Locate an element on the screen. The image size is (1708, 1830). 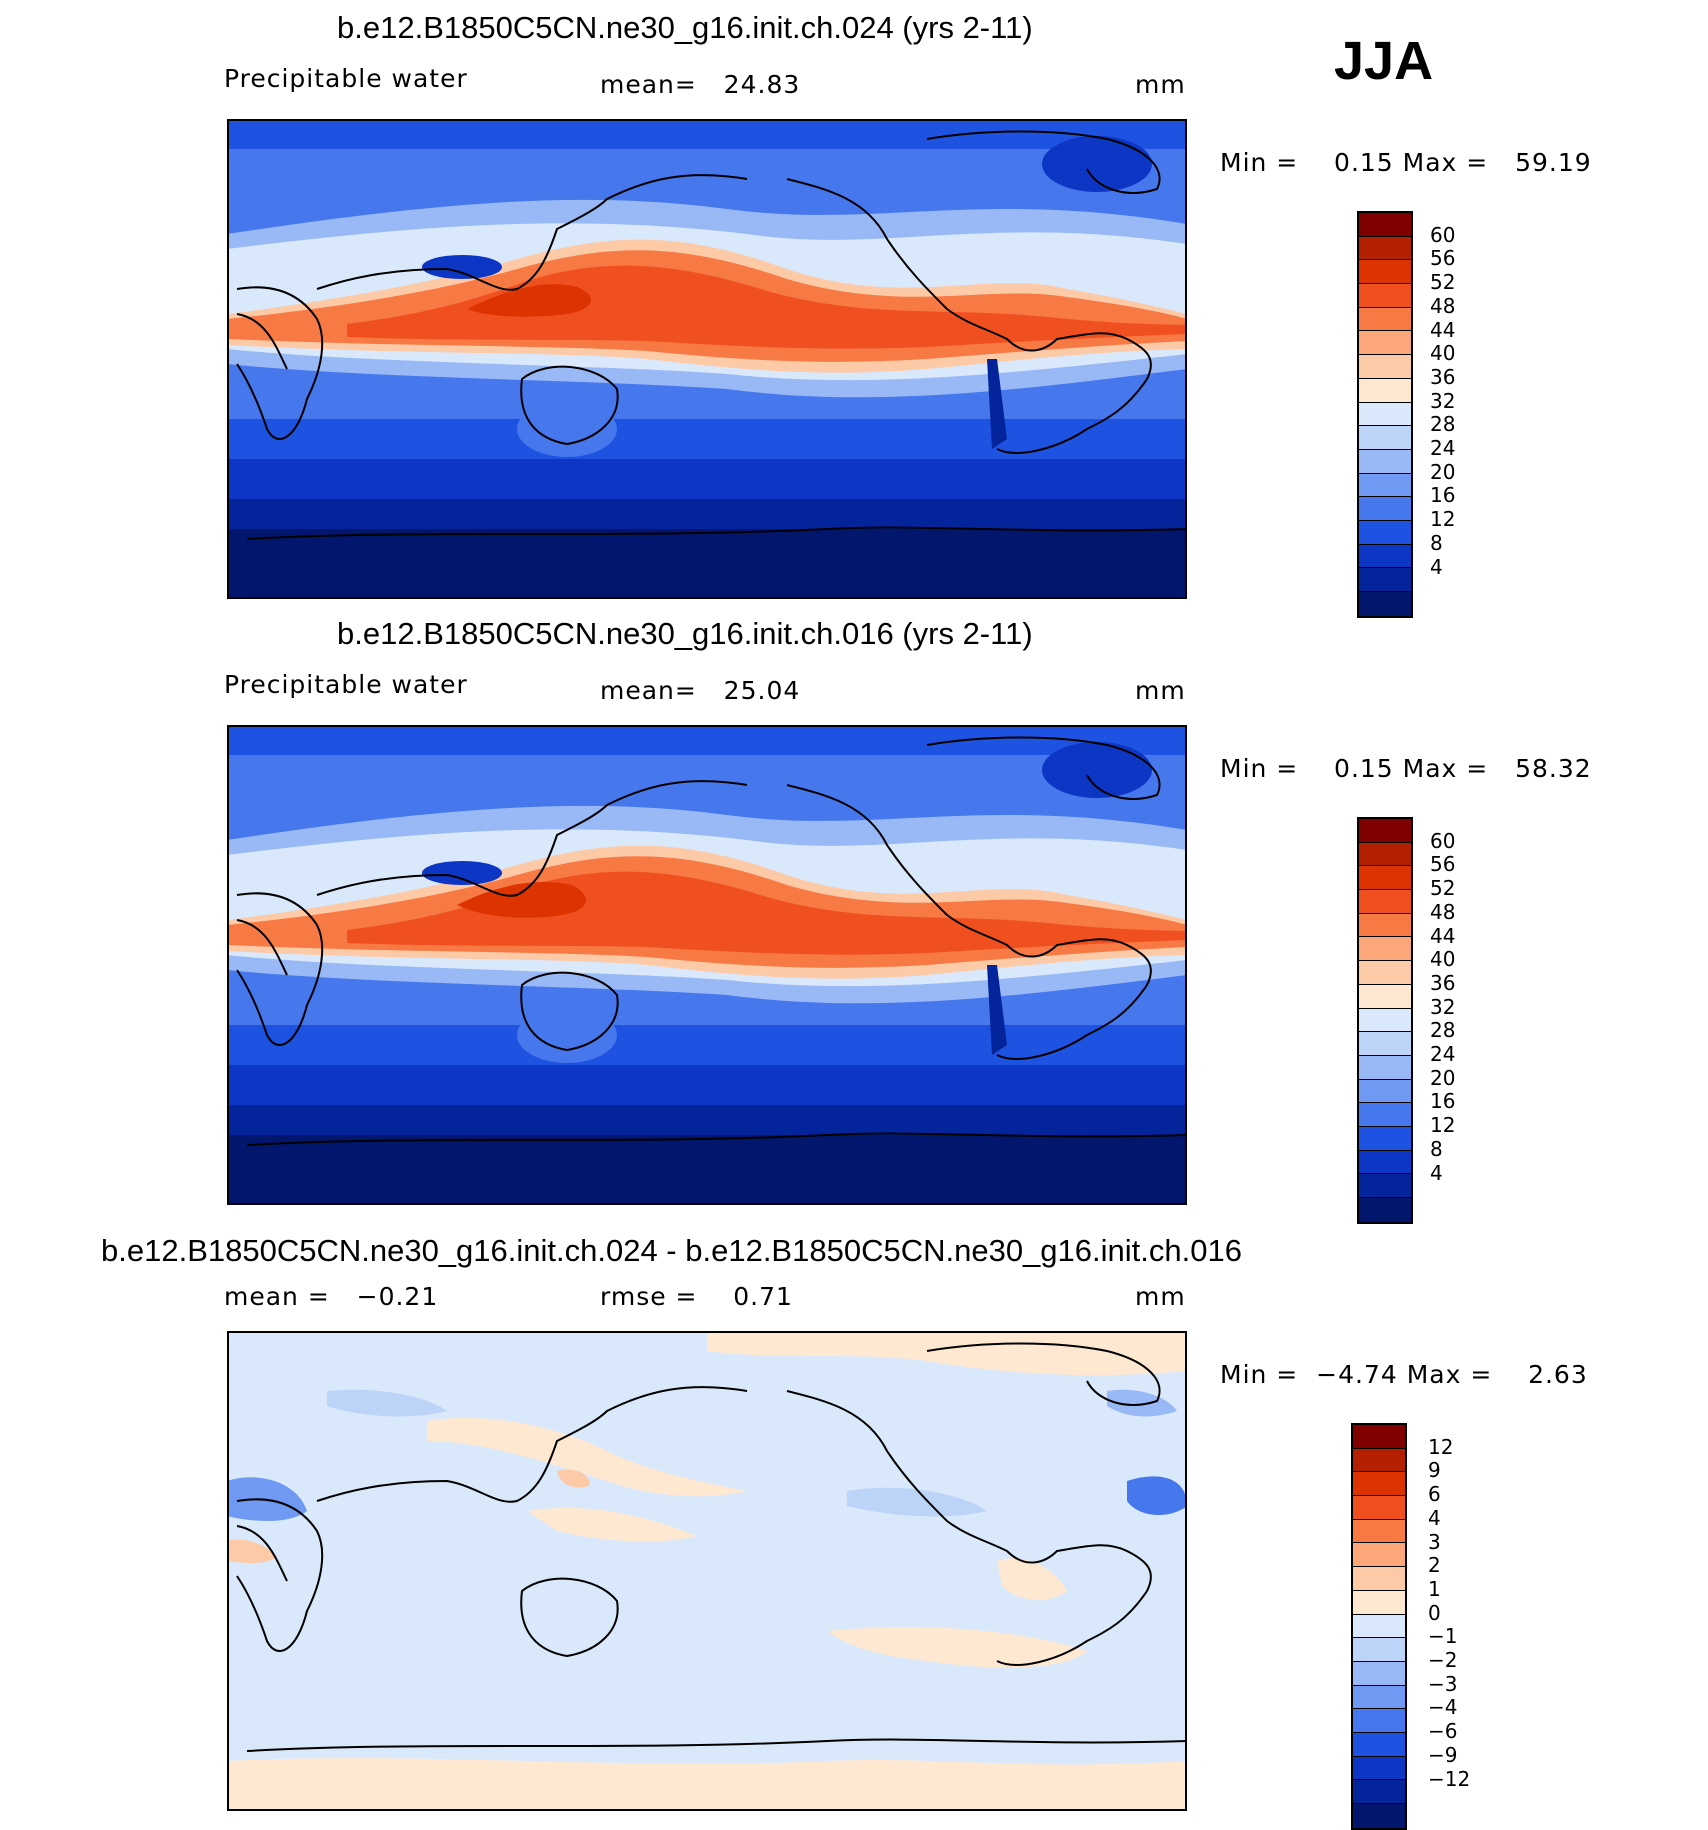
colorbar-label: −12 is located at coordinates (1449, 1778).